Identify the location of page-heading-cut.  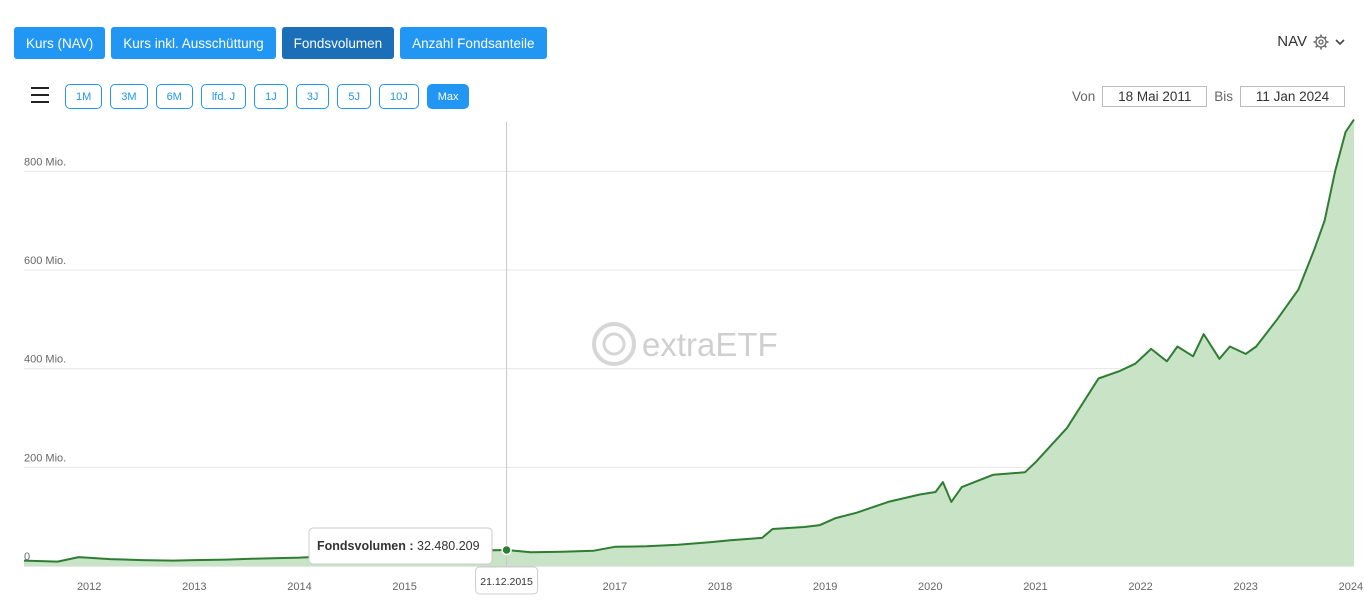
(170, 4).